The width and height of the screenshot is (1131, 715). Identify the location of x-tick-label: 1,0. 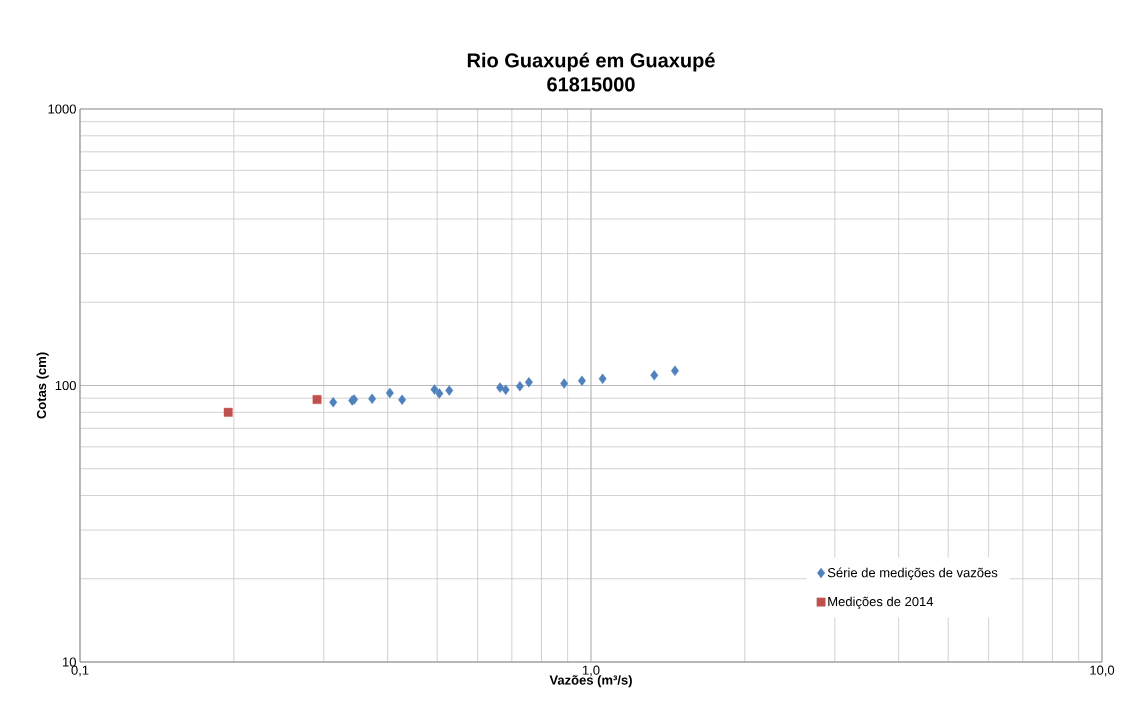
(591, 671).